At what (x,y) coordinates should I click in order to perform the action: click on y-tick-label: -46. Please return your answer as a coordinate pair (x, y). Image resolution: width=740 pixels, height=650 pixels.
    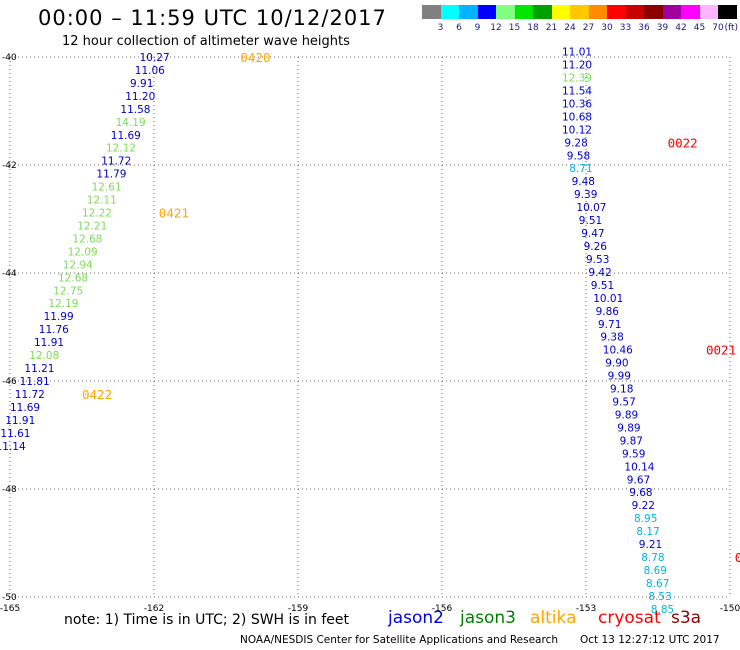
    Looking at the image, I should click on (9, 382).